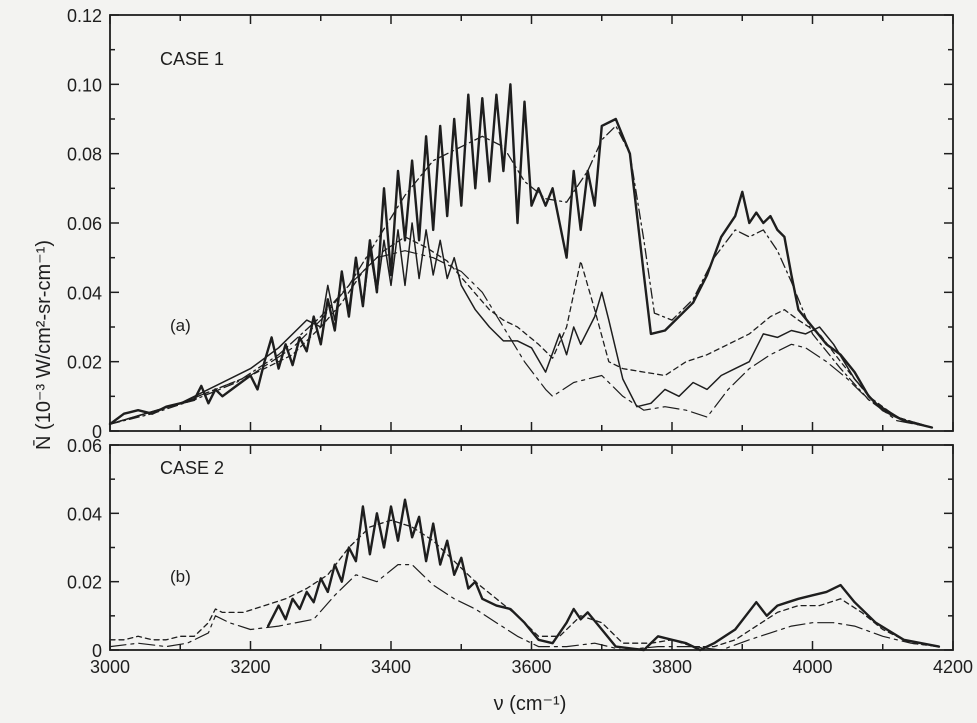  I want to click on panel-label-b: CASE 2, so click(192, 468).